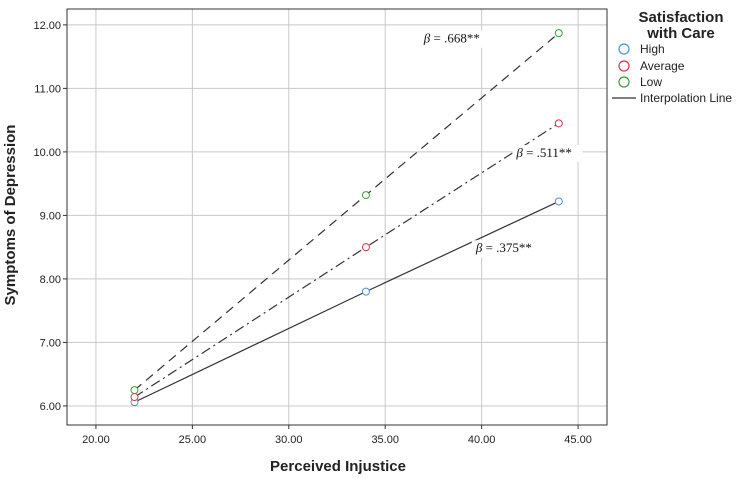 The width and height of the screenshot is (749, 478). I want to click on legend-label: High, so click(652, 49).